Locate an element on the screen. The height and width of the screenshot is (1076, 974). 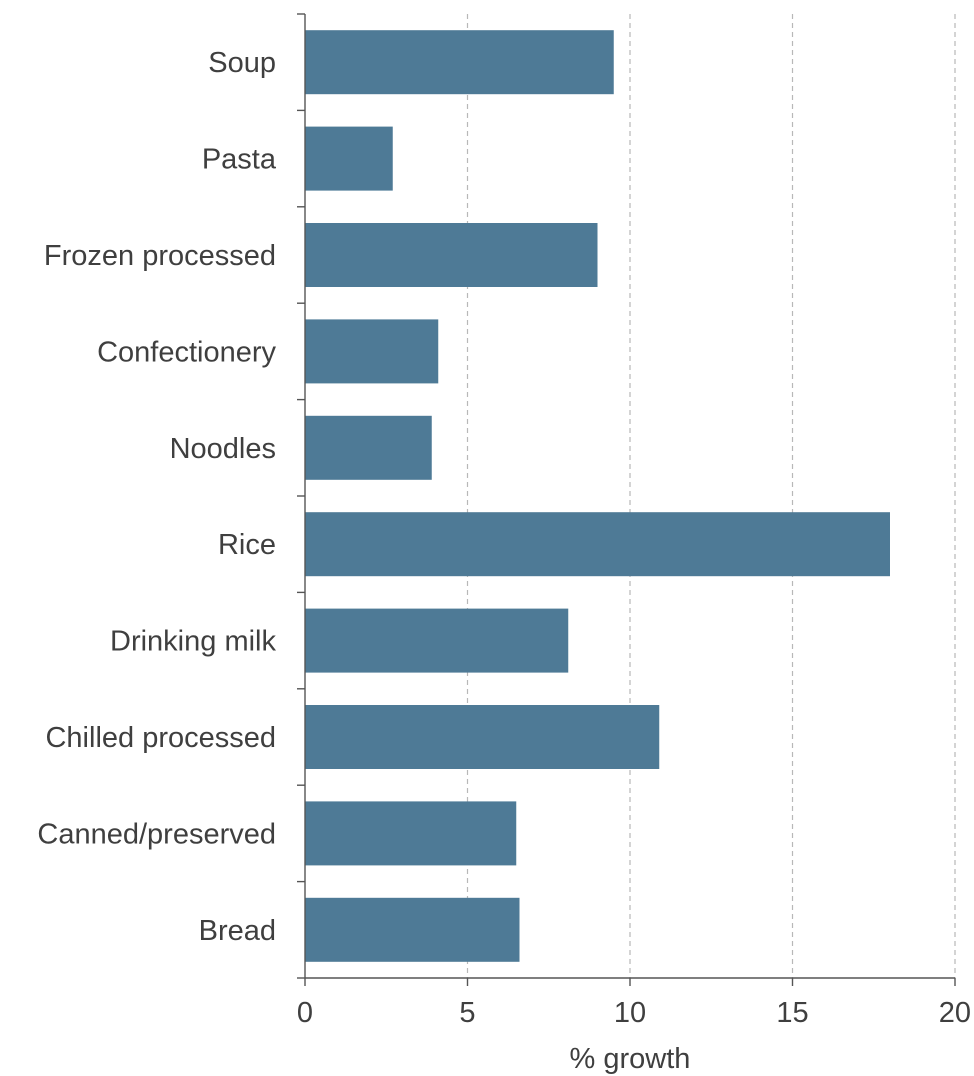
bar-rice is located at coordinates (597, 544).